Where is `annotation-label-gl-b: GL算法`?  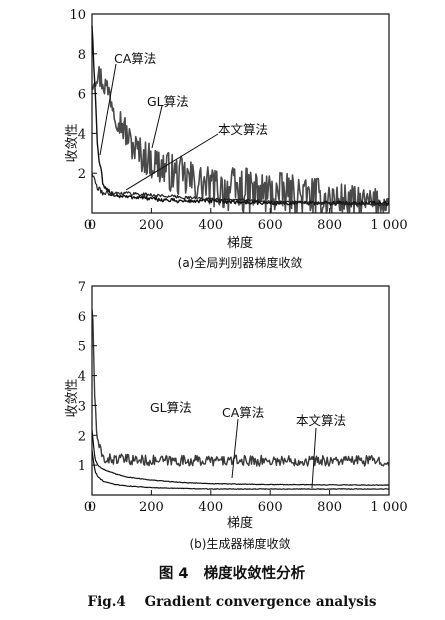 annotation-label-gl-b: GL算法 is located at coordinates (171, 407).